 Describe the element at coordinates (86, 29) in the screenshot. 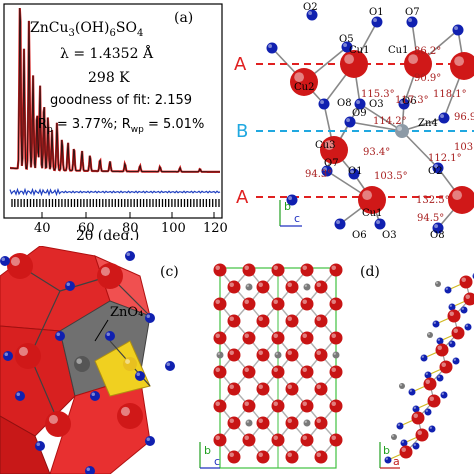

I see `formula: ZnCu3(OH)6SO4` at that location.